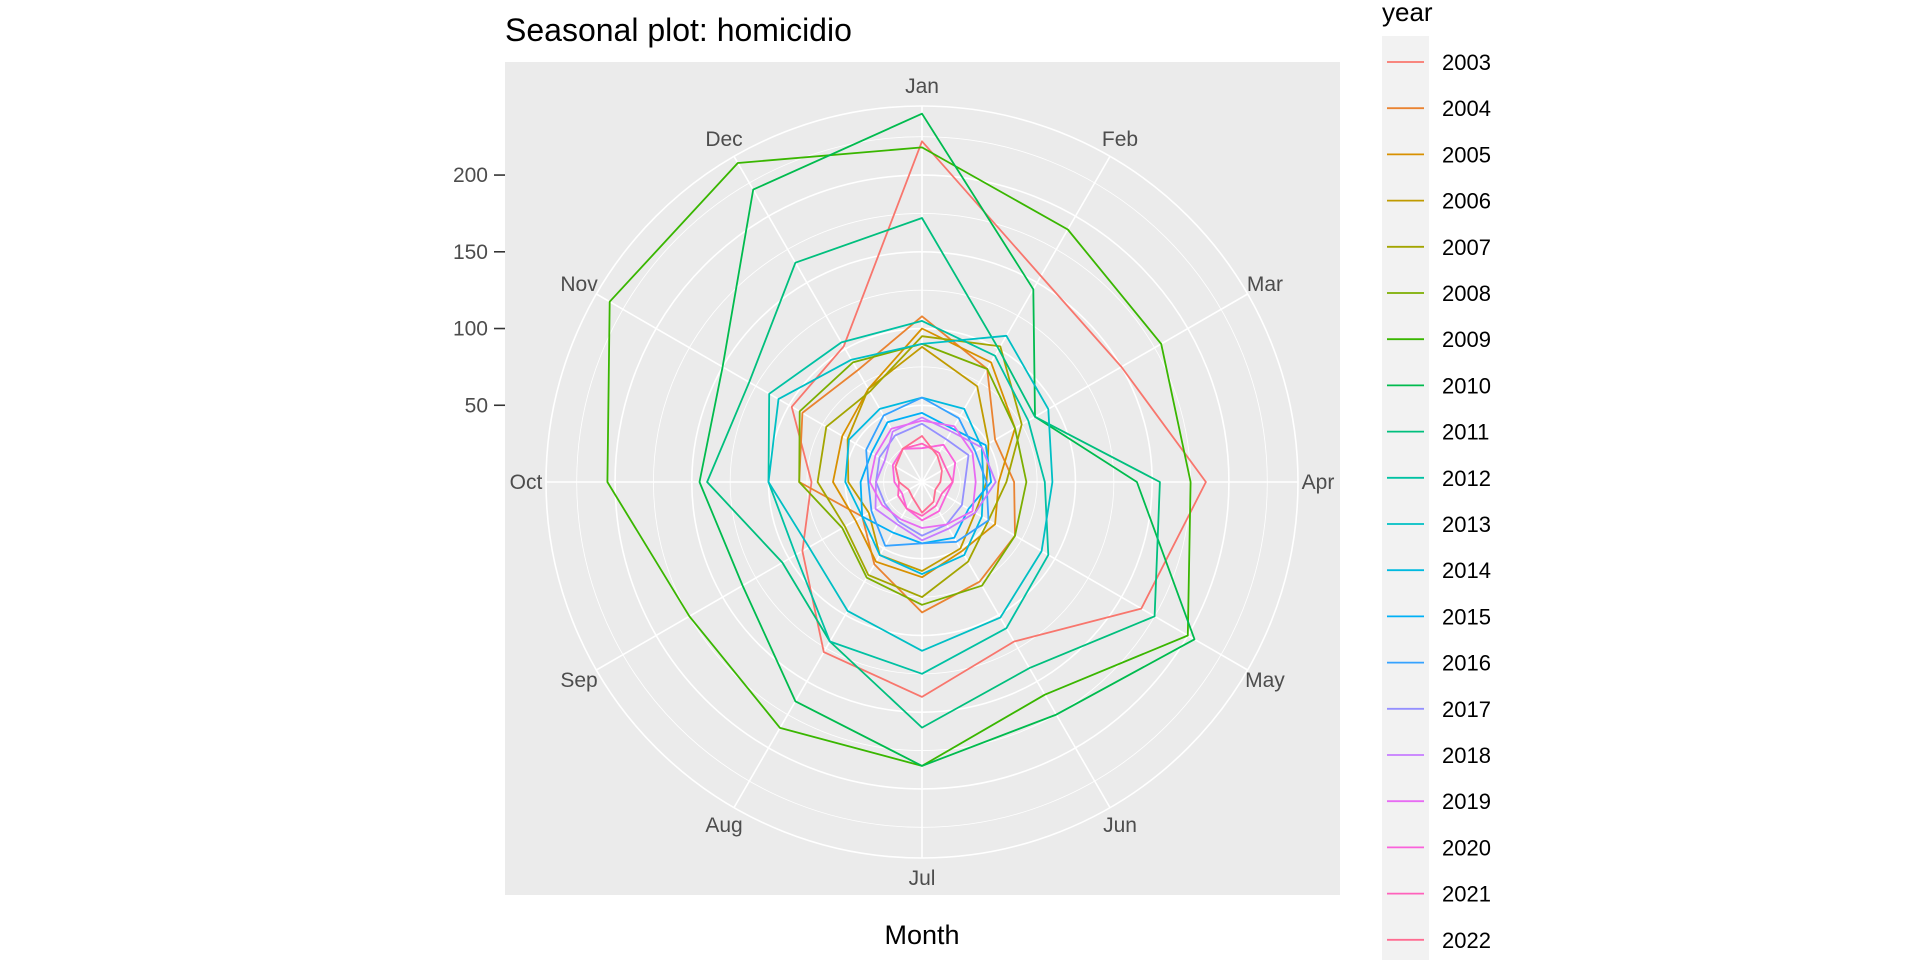 This screenshot has height=960, width=1920. I want to click on series-line-2012, so click(908, 497).